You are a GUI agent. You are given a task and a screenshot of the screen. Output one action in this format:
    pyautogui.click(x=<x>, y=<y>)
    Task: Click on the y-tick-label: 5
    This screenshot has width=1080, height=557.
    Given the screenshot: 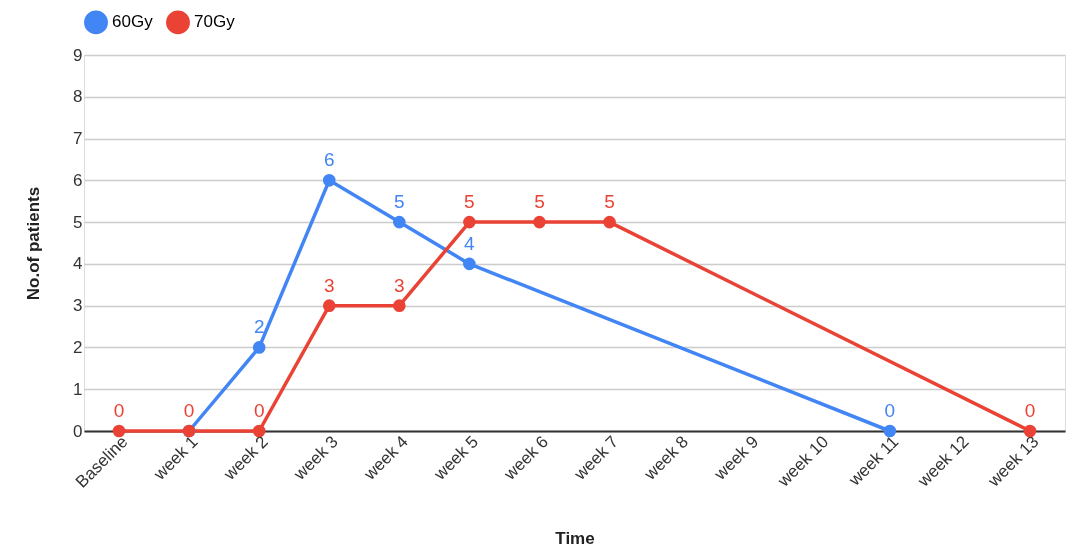 What is the action you would take?
    pyautogui.click(x=78, y=222)
    